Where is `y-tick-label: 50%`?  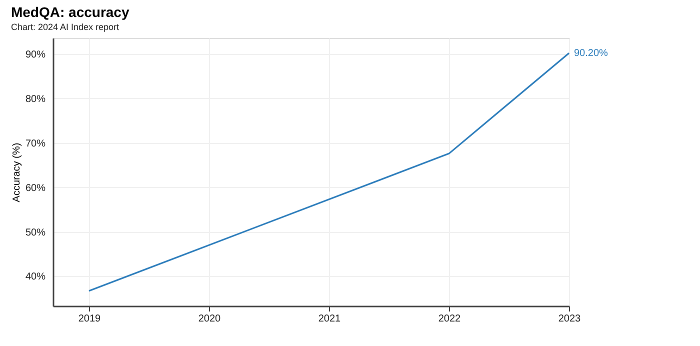 y-tick-label: 50% is located at coordinates (35, 232).